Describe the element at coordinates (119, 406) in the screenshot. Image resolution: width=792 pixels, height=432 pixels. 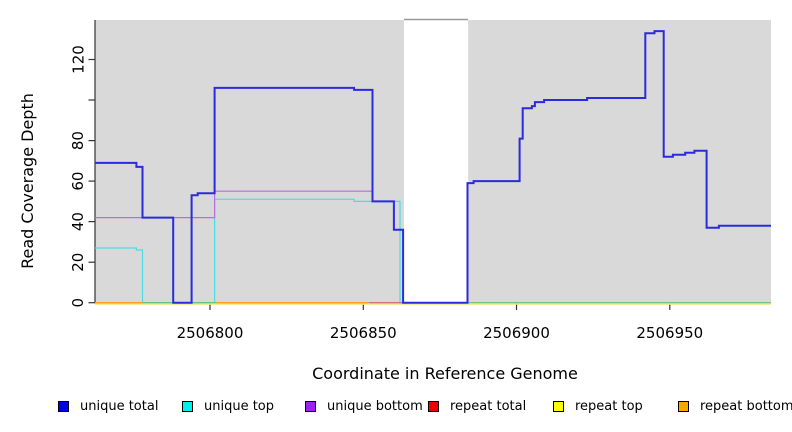
I see `legend-label: unique total` at that location.